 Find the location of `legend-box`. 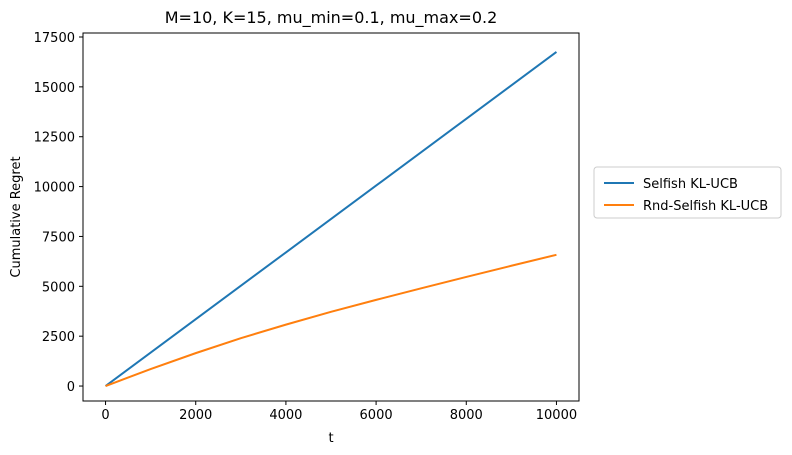

legend-box is located at coordinates (687, 192).